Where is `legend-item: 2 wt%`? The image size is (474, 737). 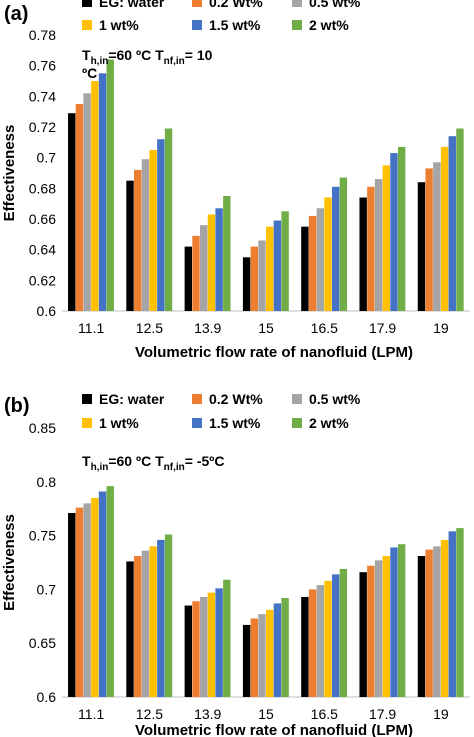 legend-item: 2 wt% is located at coordinates (320, 25).